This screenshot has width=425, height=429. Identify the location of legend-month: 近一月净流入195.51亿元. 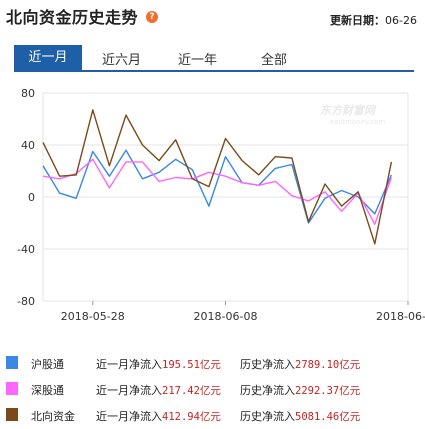
(158, 364).